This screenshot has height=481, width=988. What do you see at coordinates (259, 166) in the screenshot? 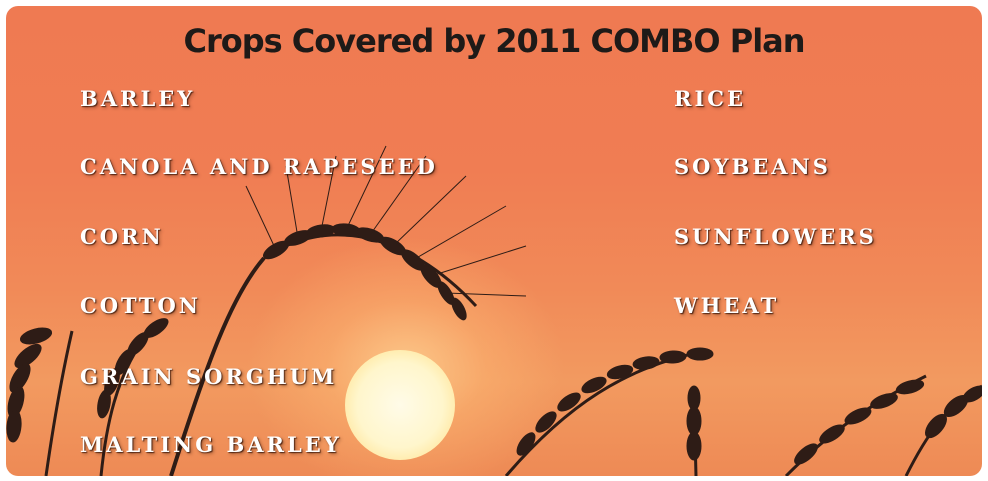
I see `crop-canola-and-rapeseed: CANOLA AND RAPESEED` at bounding box center [259, 166].